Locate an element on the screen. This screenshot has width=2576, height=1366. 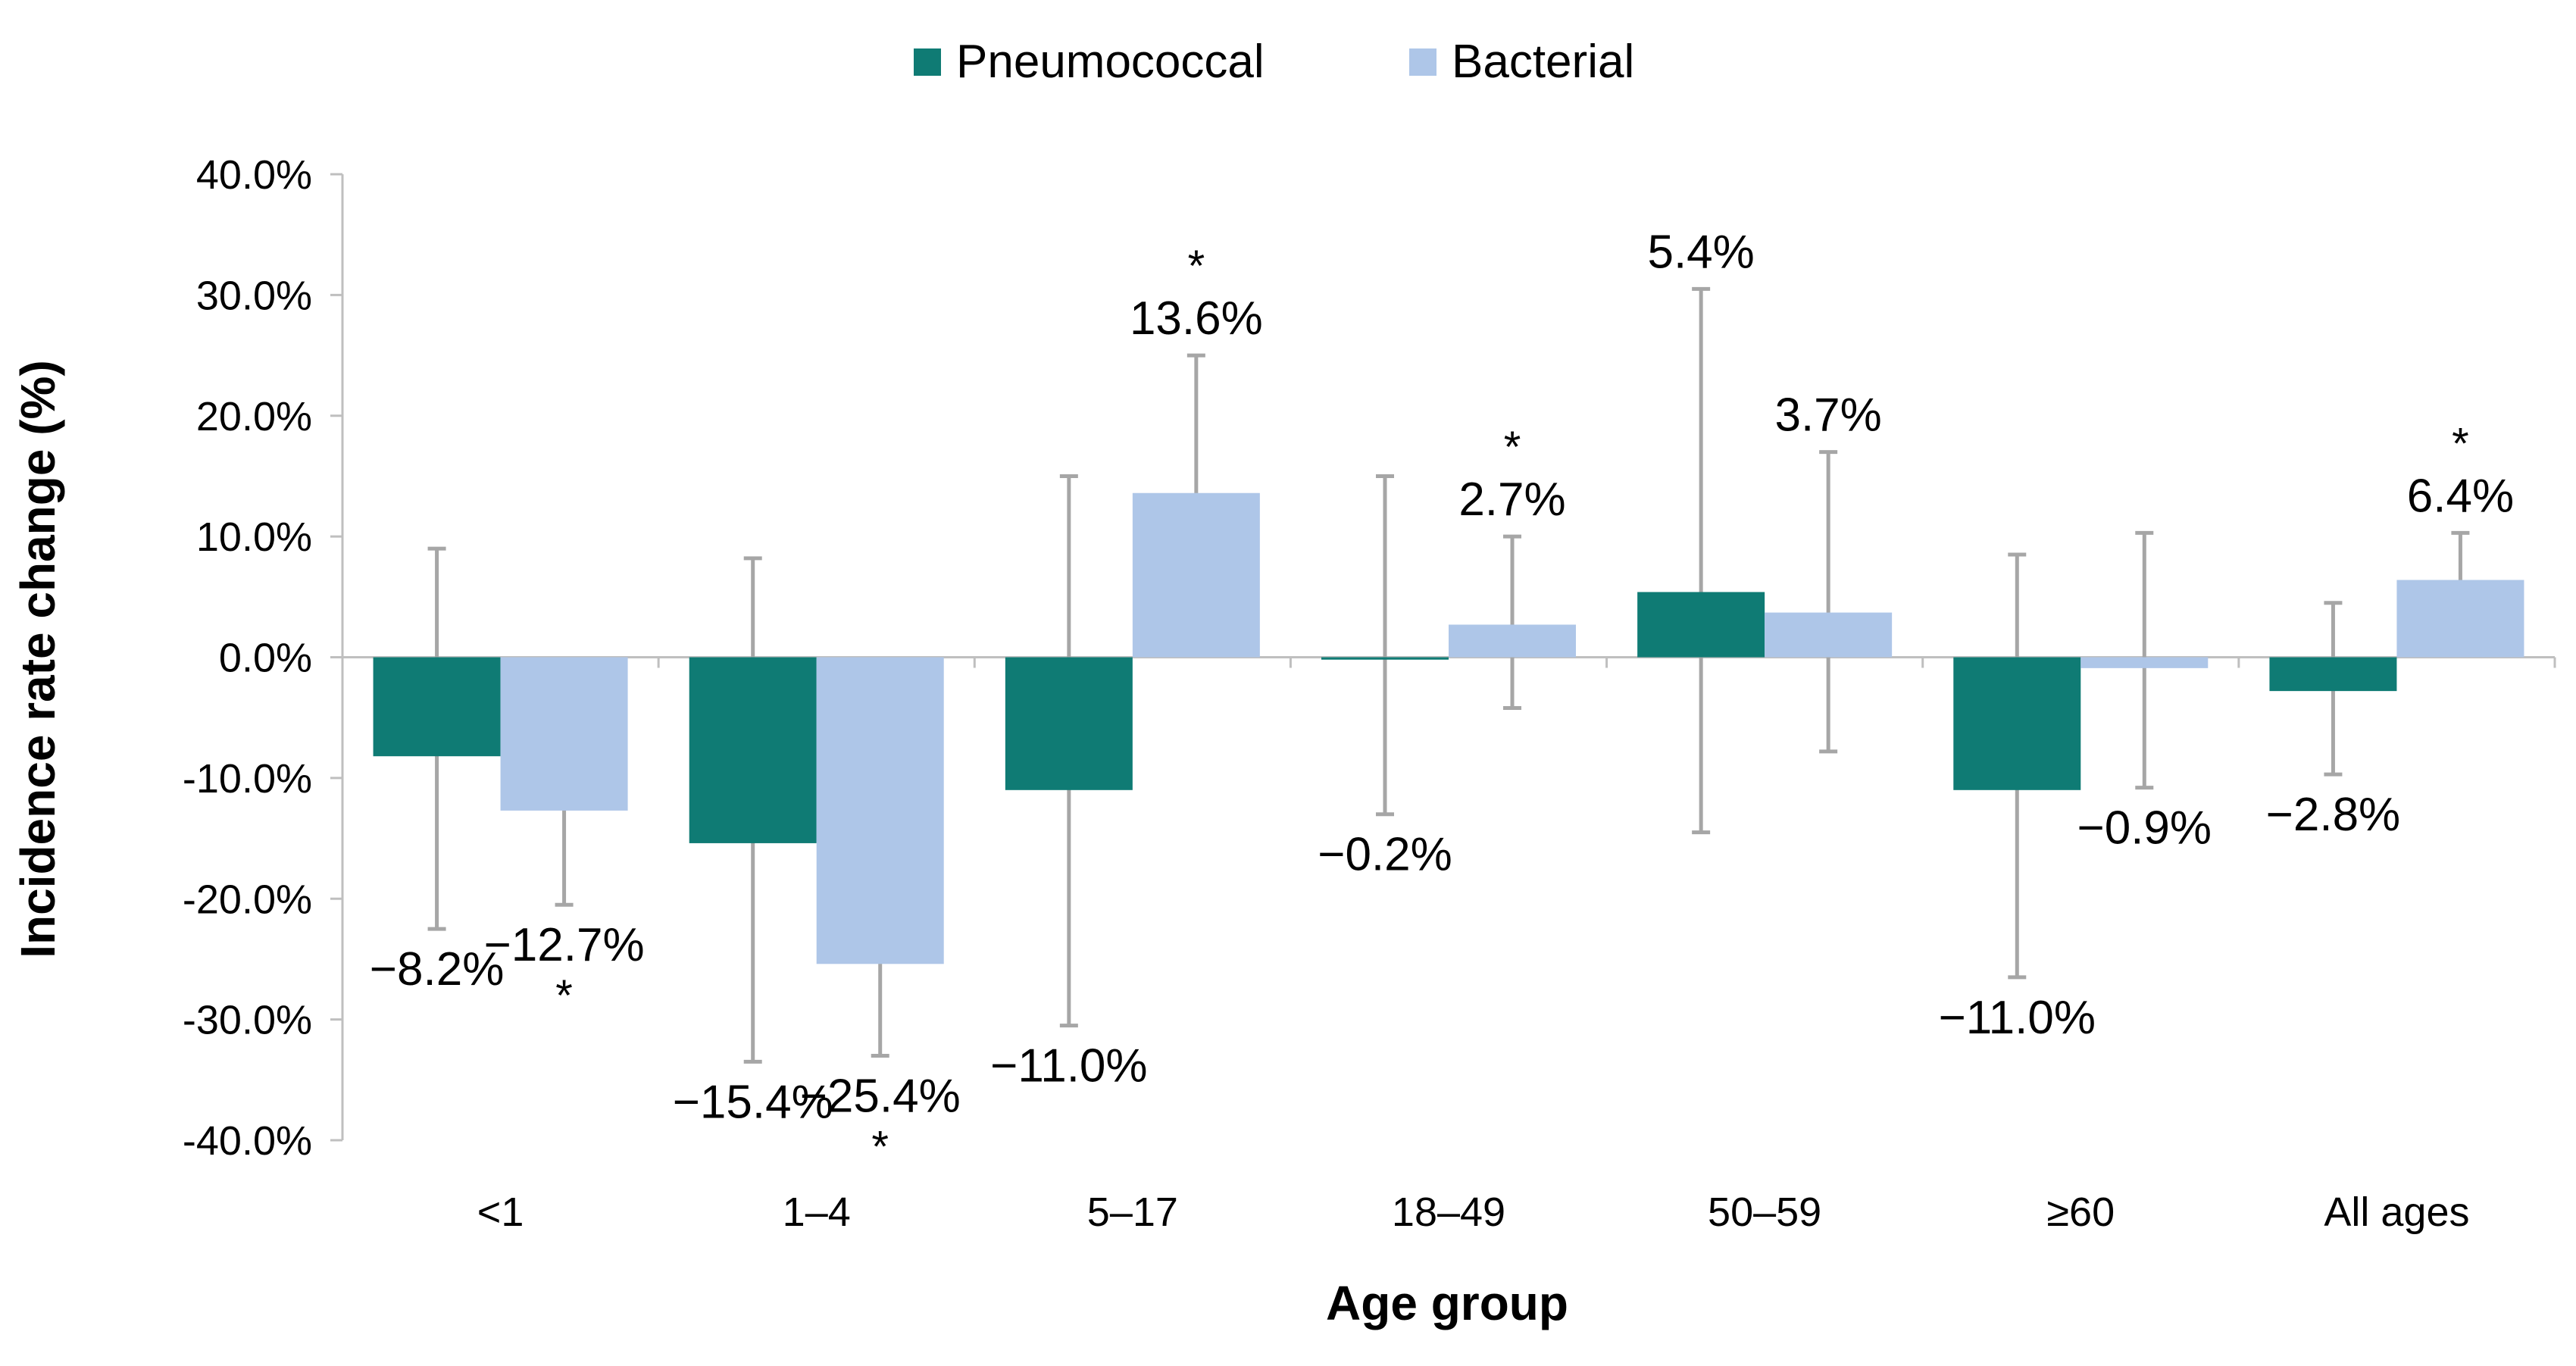
data-label: −8.2% is located at coordinates (437, 969).